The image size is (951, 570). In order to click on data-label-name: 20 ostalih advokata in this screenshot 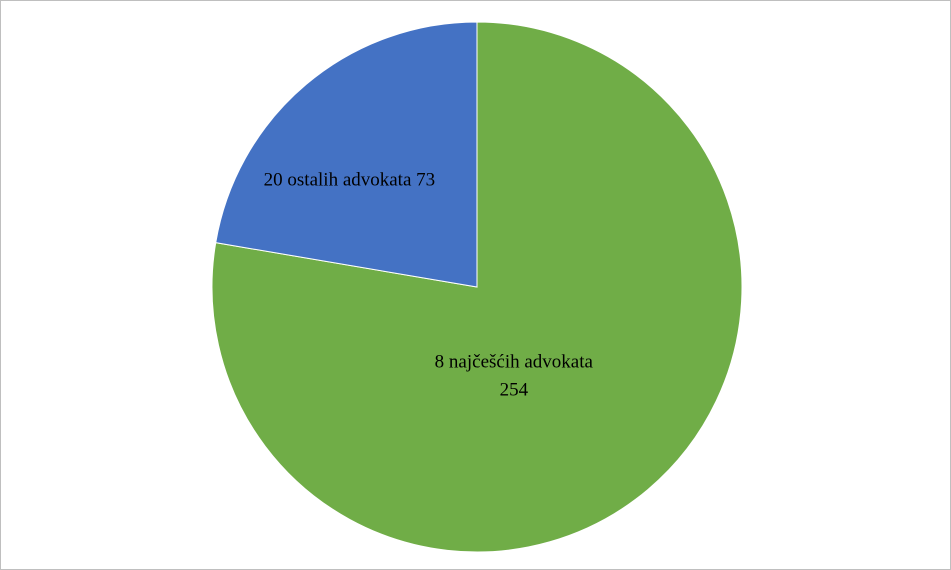, I will do `click(338, 180)`.